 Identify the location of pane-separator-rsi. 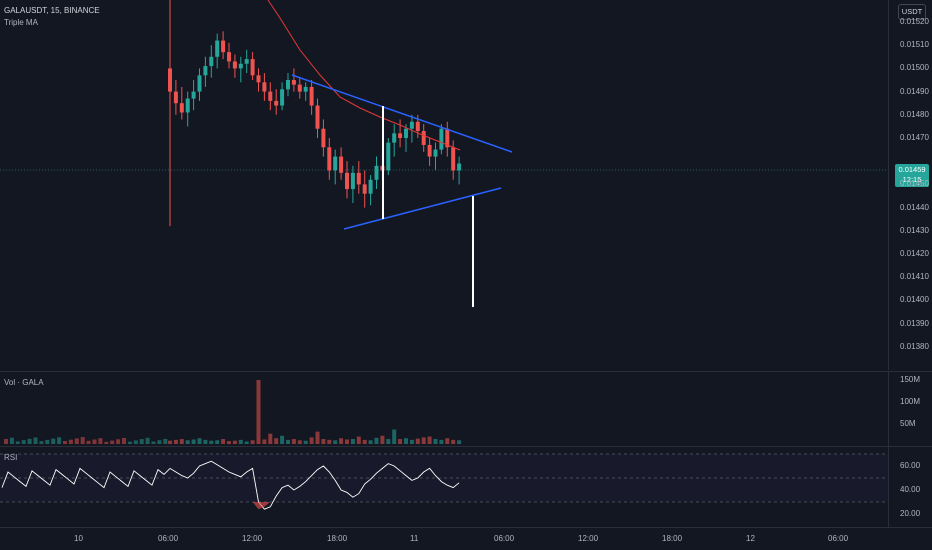
(466, 446).